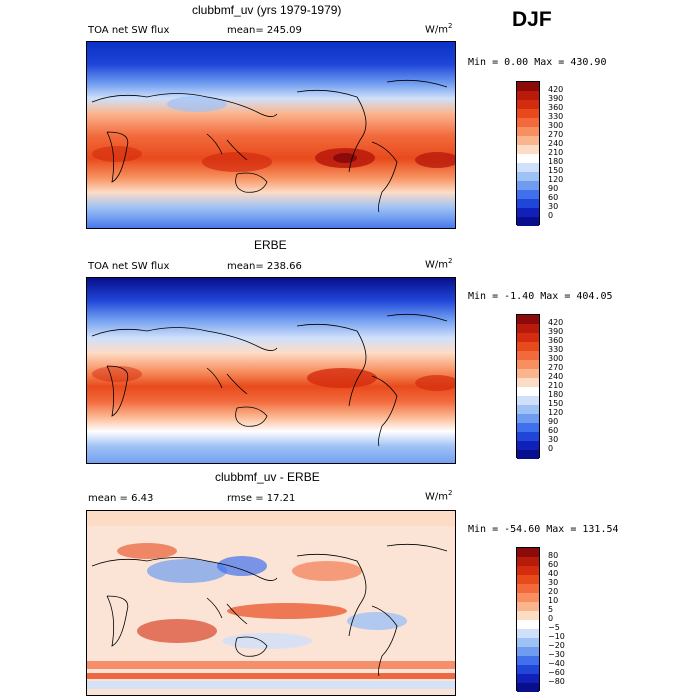 This screenshot has height=700, width=700. I want to click on colorbar-tick-label: 420, so click(556, 322).